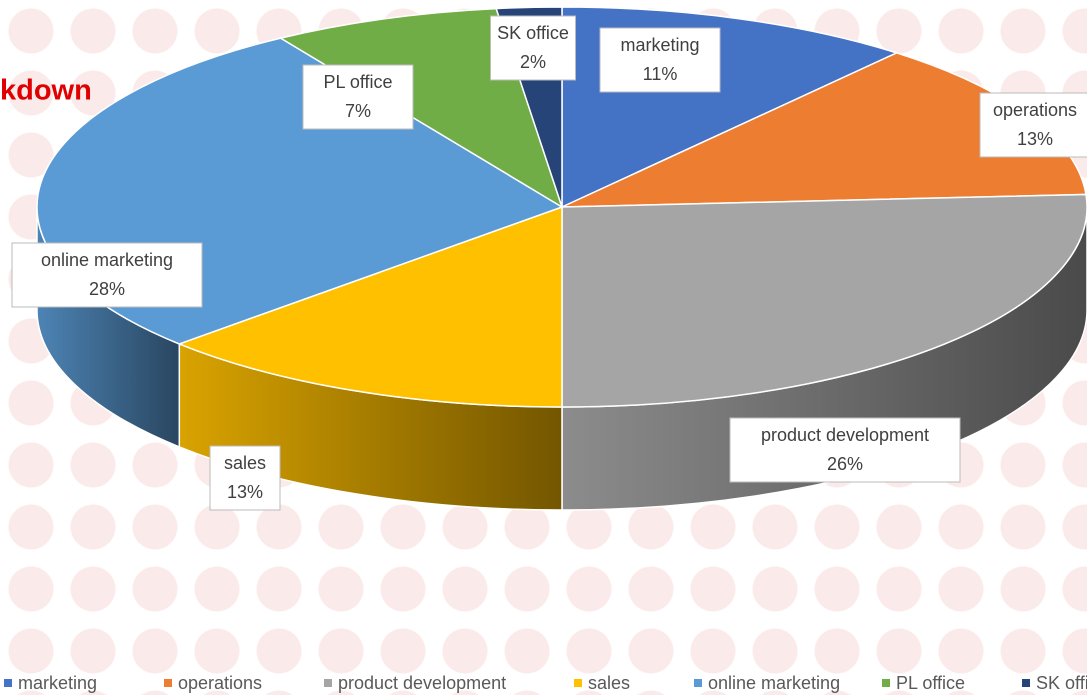 The height and width of the screenshot is (695, 1087). What do you see at coordinates (845, 435) in the screenshot?
I see `data-label-name: product development` at bounding box center [845, 435].